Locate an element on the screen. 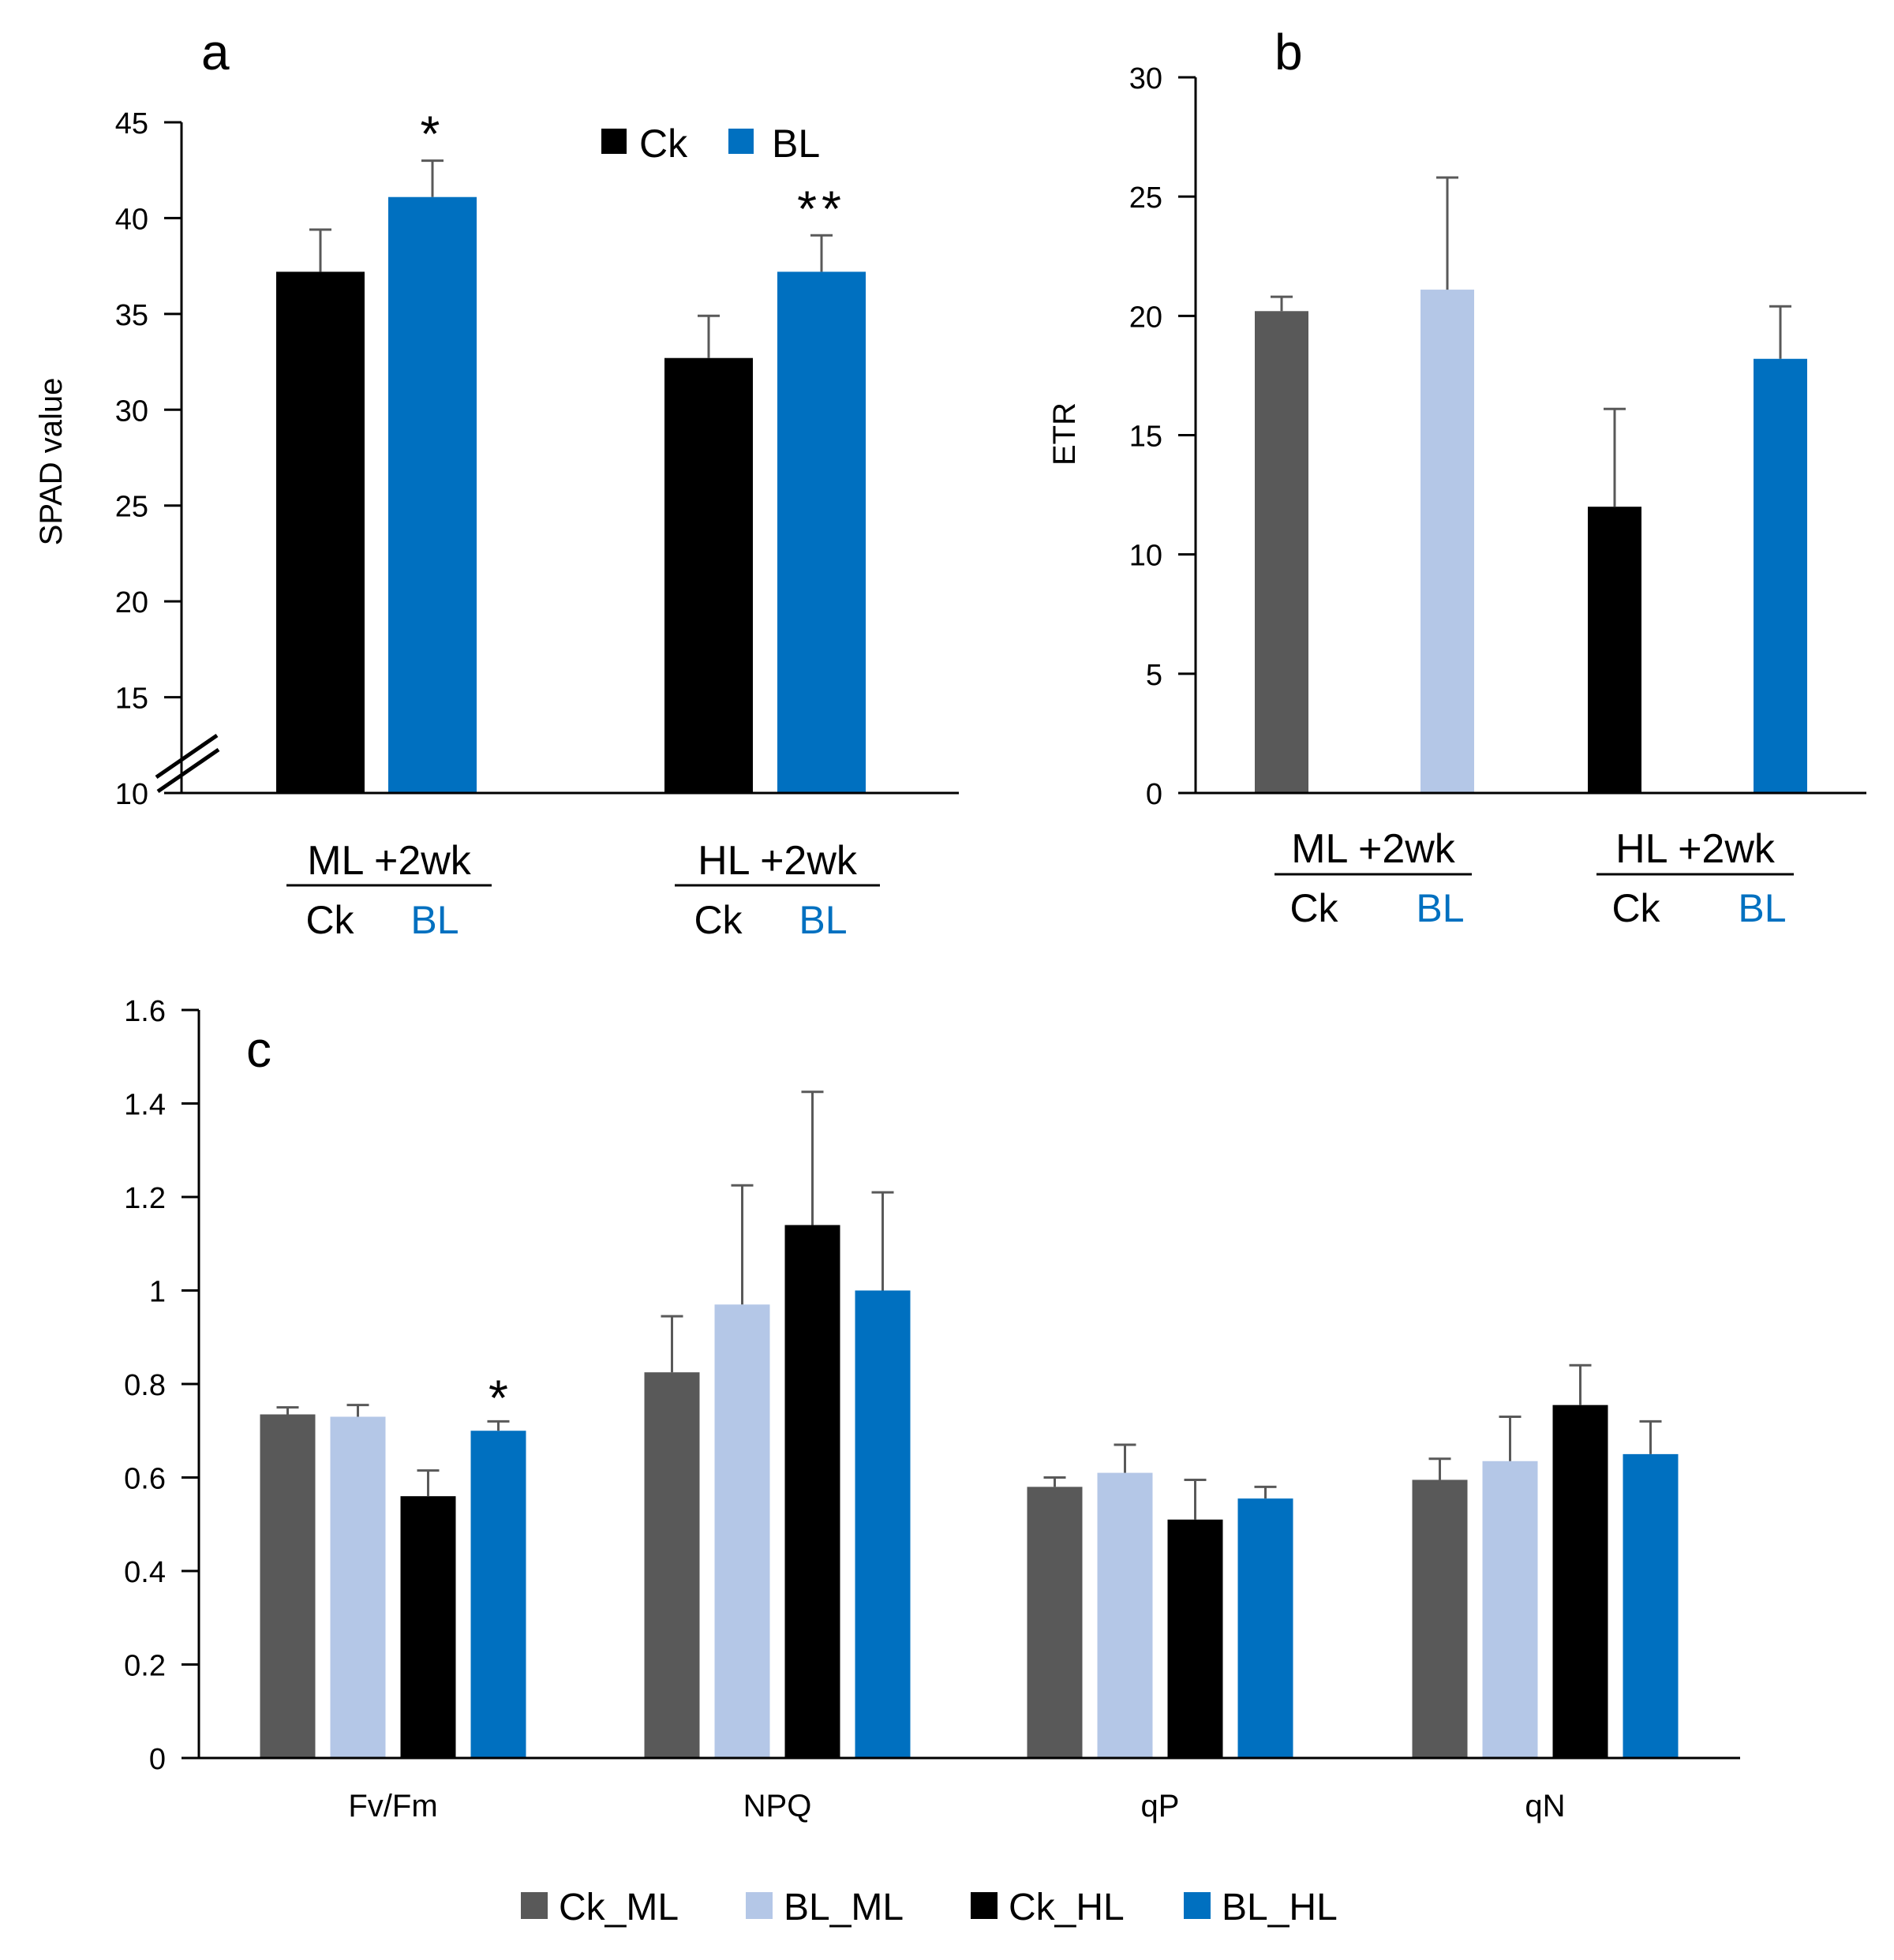 This screenshot has width=1894, height=1960. bar-qN-Ck_ML is located at coordinates (1440, 1618).